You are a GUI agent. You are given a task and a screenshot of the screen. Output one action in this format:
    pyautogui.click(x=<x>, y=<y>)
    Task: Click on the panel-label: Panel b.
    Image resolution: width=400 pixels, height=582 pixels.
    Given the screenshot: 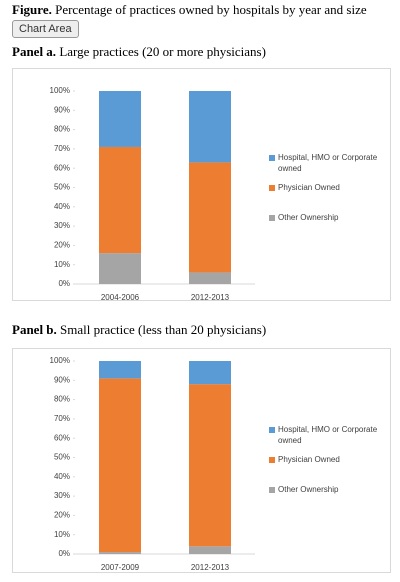 What is the action you would take?
    pyautogui.click(x=34, y=329)
    